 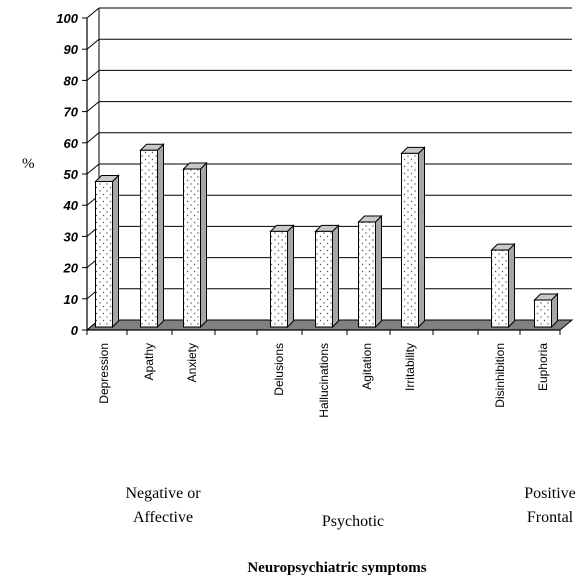 I want to click on bar-apathy, so click(x=152, y=236).